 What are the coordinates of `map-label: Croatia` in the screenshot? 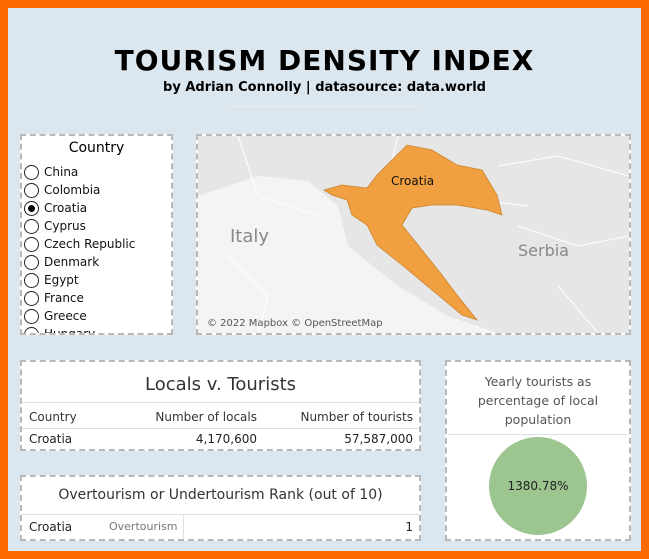 It's located at (412, 181).